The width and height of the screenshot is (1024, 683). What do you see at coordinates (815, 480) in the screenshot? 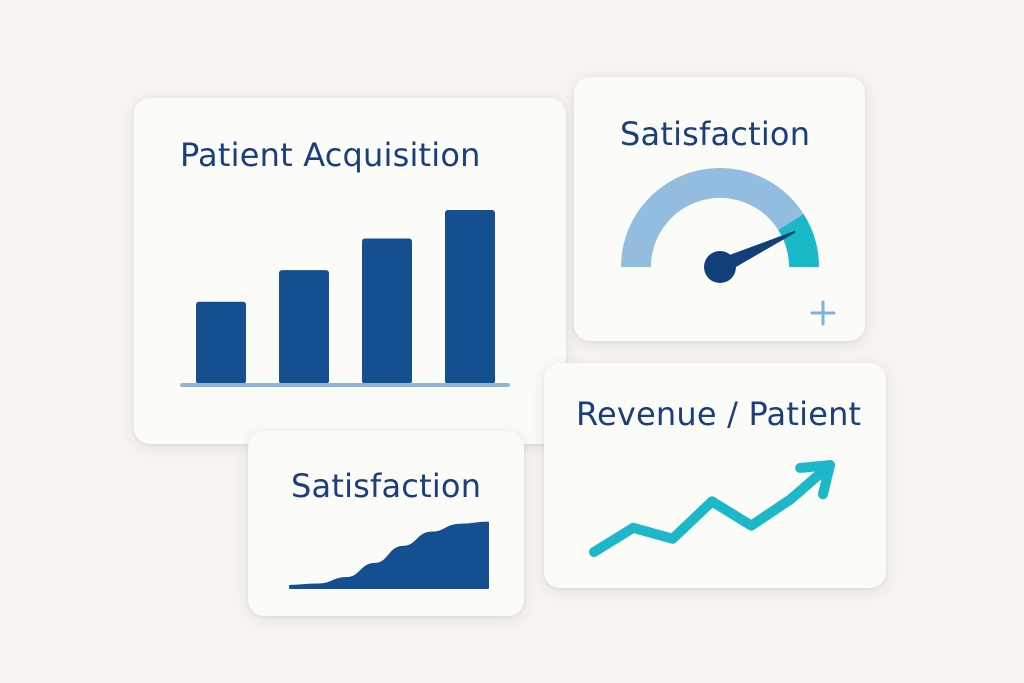
I see `revenue-trend-arrowhead` at bounding box center [815, 480].